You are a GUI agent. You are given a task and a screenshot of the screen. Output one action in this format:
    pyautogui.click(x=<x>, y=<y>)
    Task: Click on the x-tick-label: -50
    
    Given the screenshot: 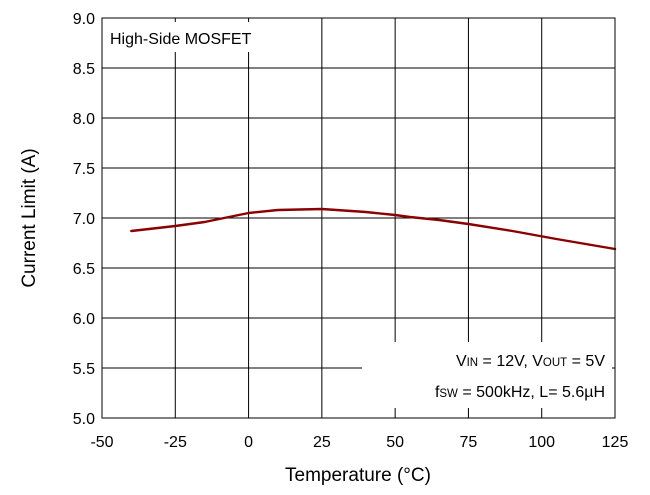 What is the action you would take?
    pyautogui.click(x=101, y=442)
    